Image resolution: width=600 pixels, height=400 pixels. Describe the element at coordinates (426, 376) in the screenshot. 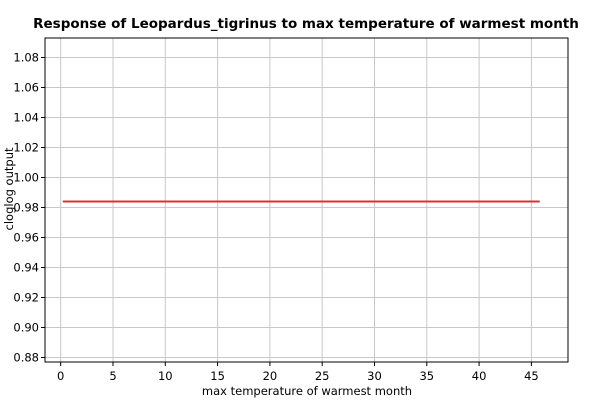

I see `x-tick-label: 35` at that location.